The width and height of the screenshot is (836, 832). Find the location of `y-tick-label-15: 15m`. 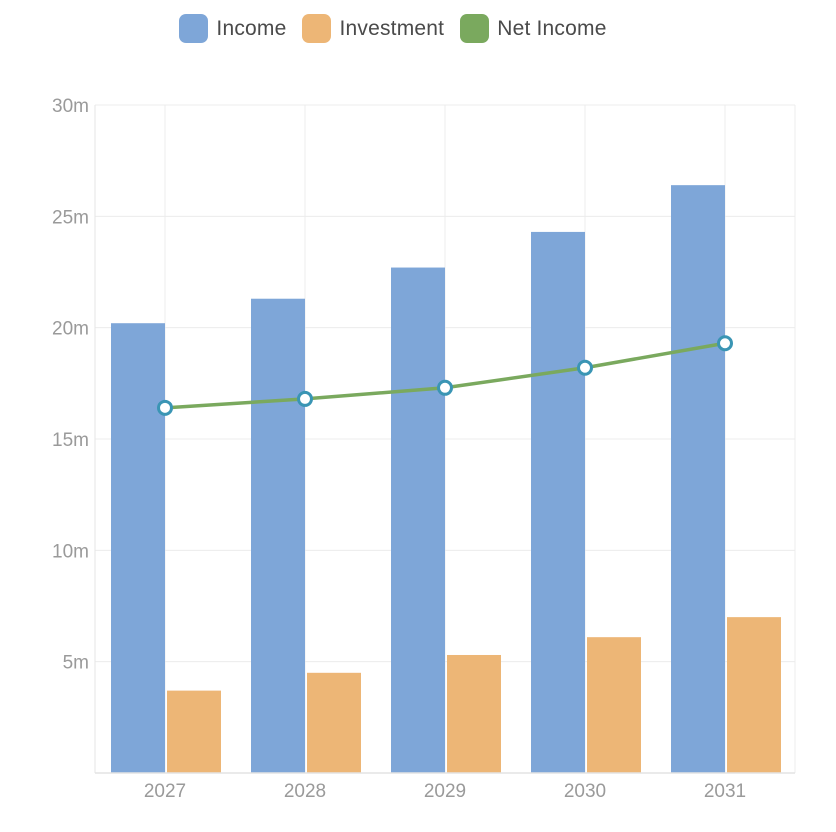

y-tick-label-15: 15m is located at coordinates (70, 440).